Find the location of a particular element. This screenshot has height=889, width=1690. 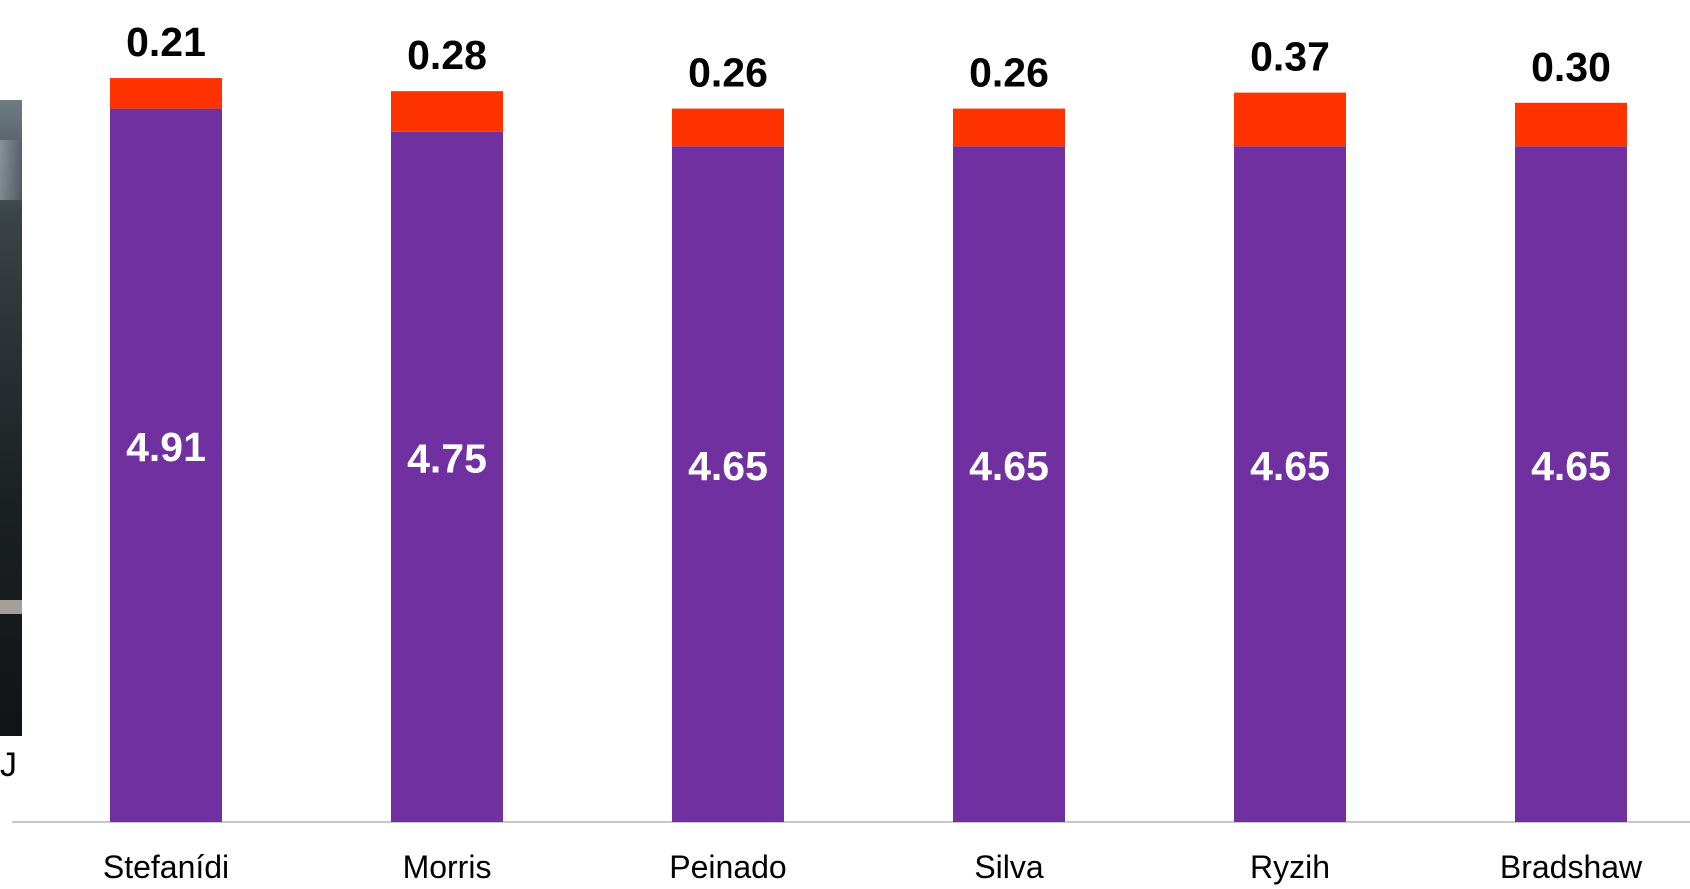

x-tick-label: Stefanídi is located at coordinates (166, 867).